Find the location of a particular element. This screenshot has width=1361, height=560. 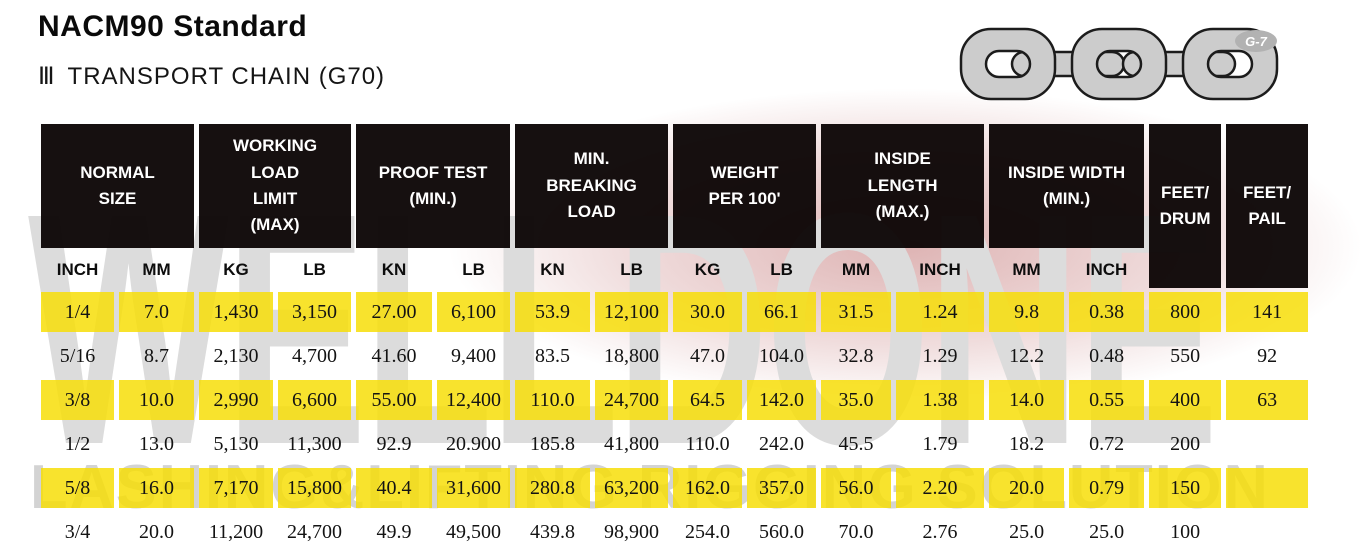

table-cell: 13.0 is located at coordinates (156, 443).